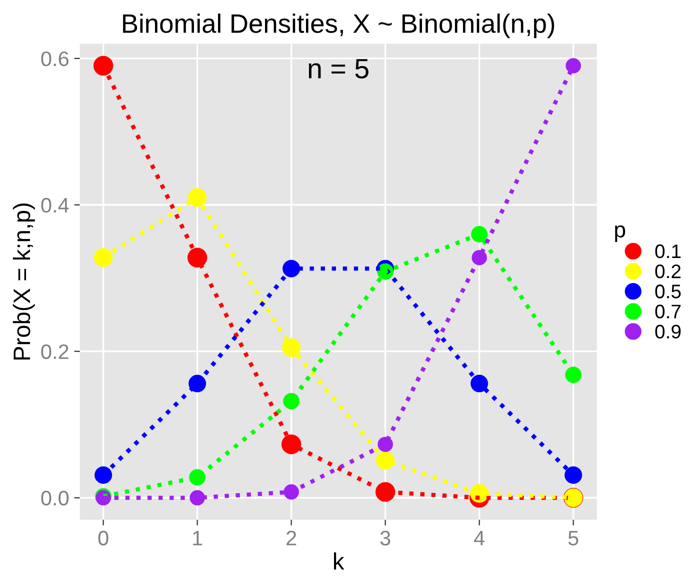  Describe the element at coordinates (620, 233) in the screenshot. I see `legend-title: p` at that location.